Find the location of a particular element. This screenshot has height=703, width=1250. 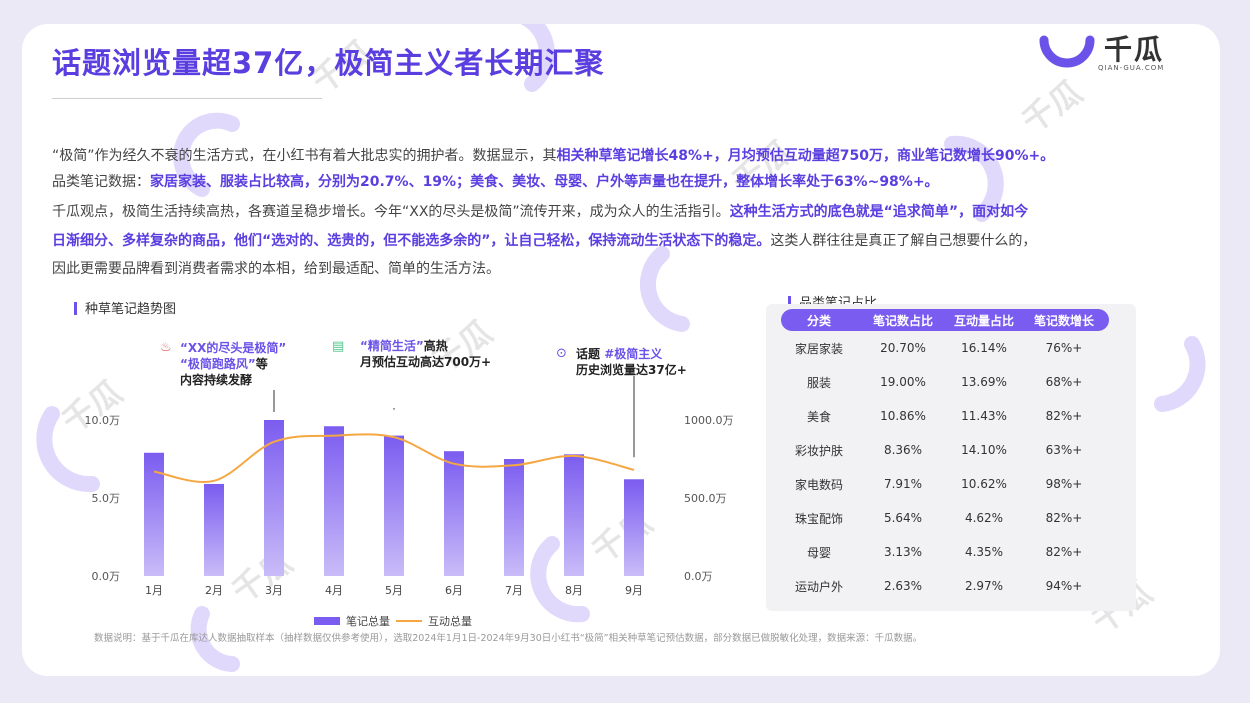

table-cell: 19.00% is located at coordinates (903, 382).